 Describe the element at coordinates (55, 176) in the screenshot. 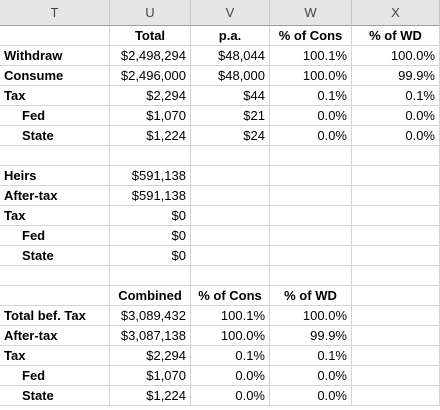

I see `row-label: Heirs` at that location.